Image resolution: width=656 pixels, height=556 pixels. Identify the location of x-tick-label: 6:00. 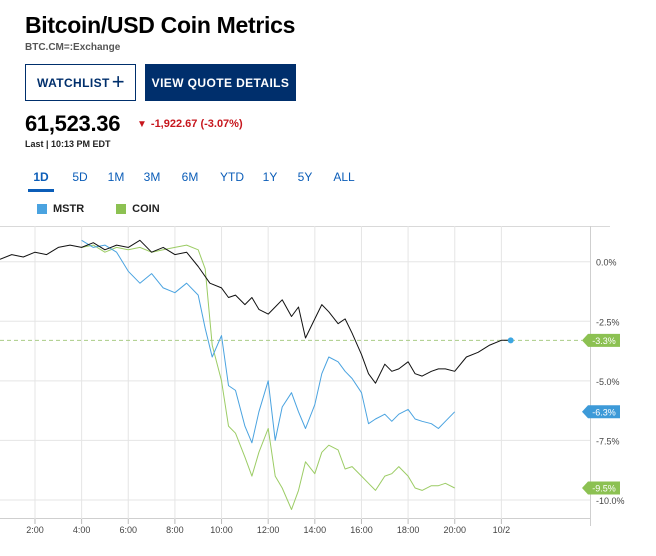
(128, 530).